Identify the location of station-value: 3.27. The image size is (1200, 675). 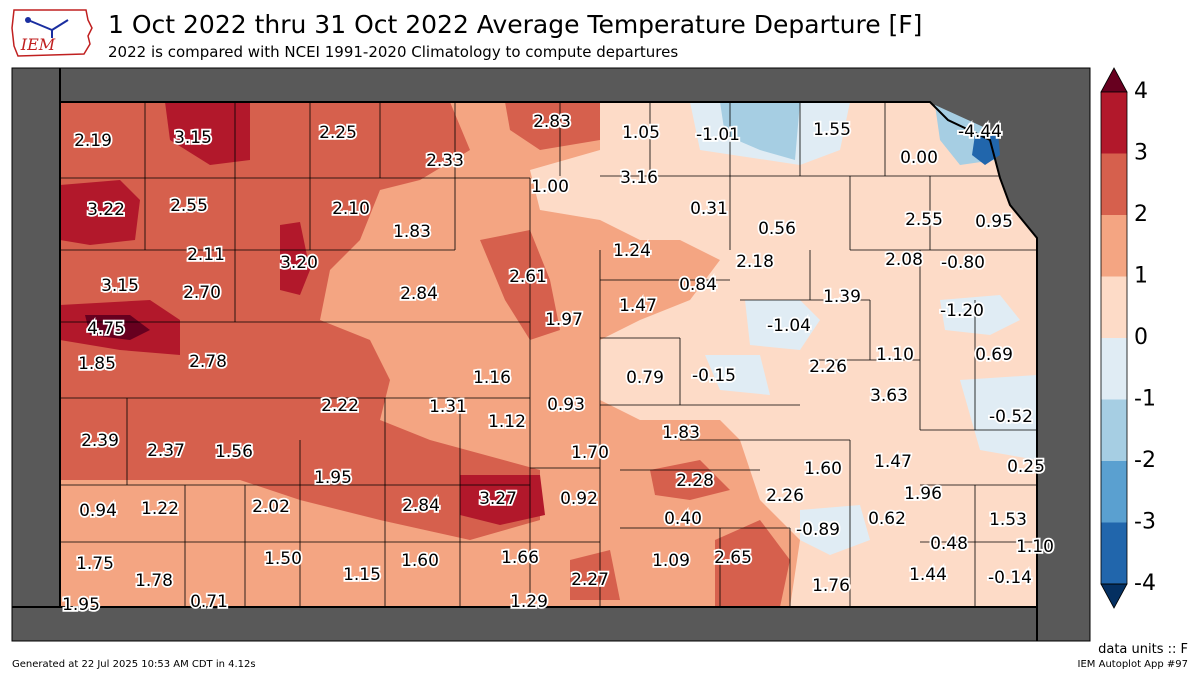
(498, 499).